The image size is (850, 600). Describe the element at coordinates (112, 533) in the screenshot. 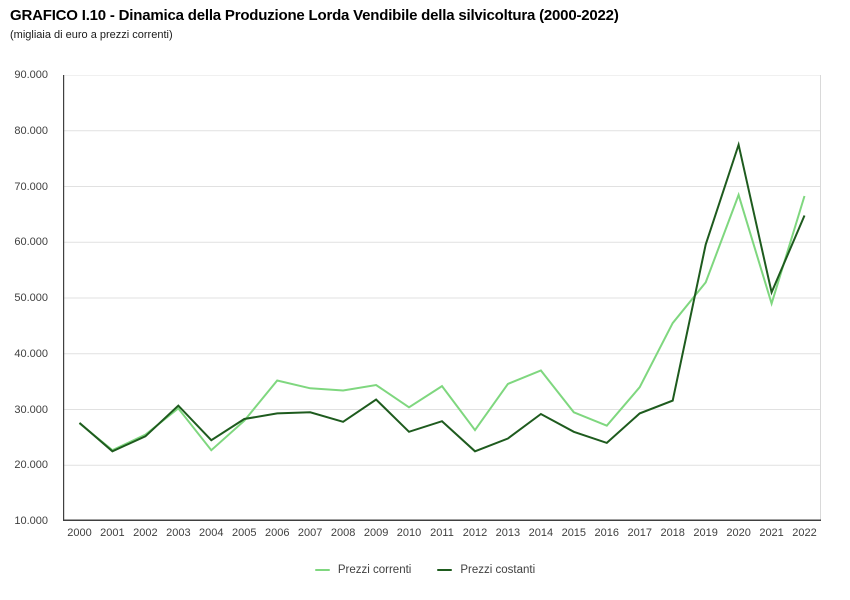

I see `x-tick-label: 2001` at that location.